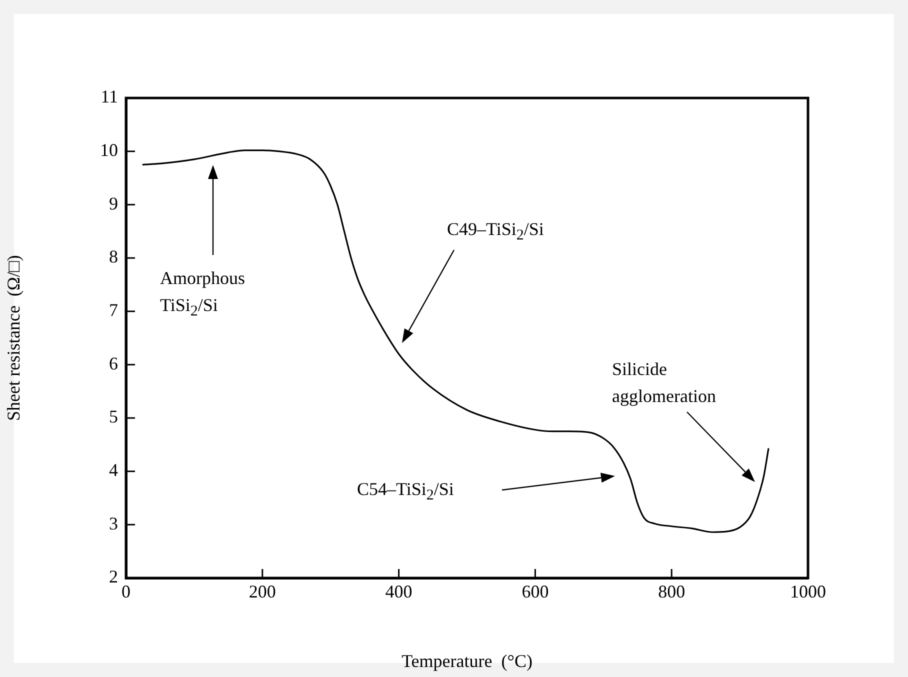 This screenshot has height=677, width=908. I want to click on y-tick-label: 3, so click(113, 523).